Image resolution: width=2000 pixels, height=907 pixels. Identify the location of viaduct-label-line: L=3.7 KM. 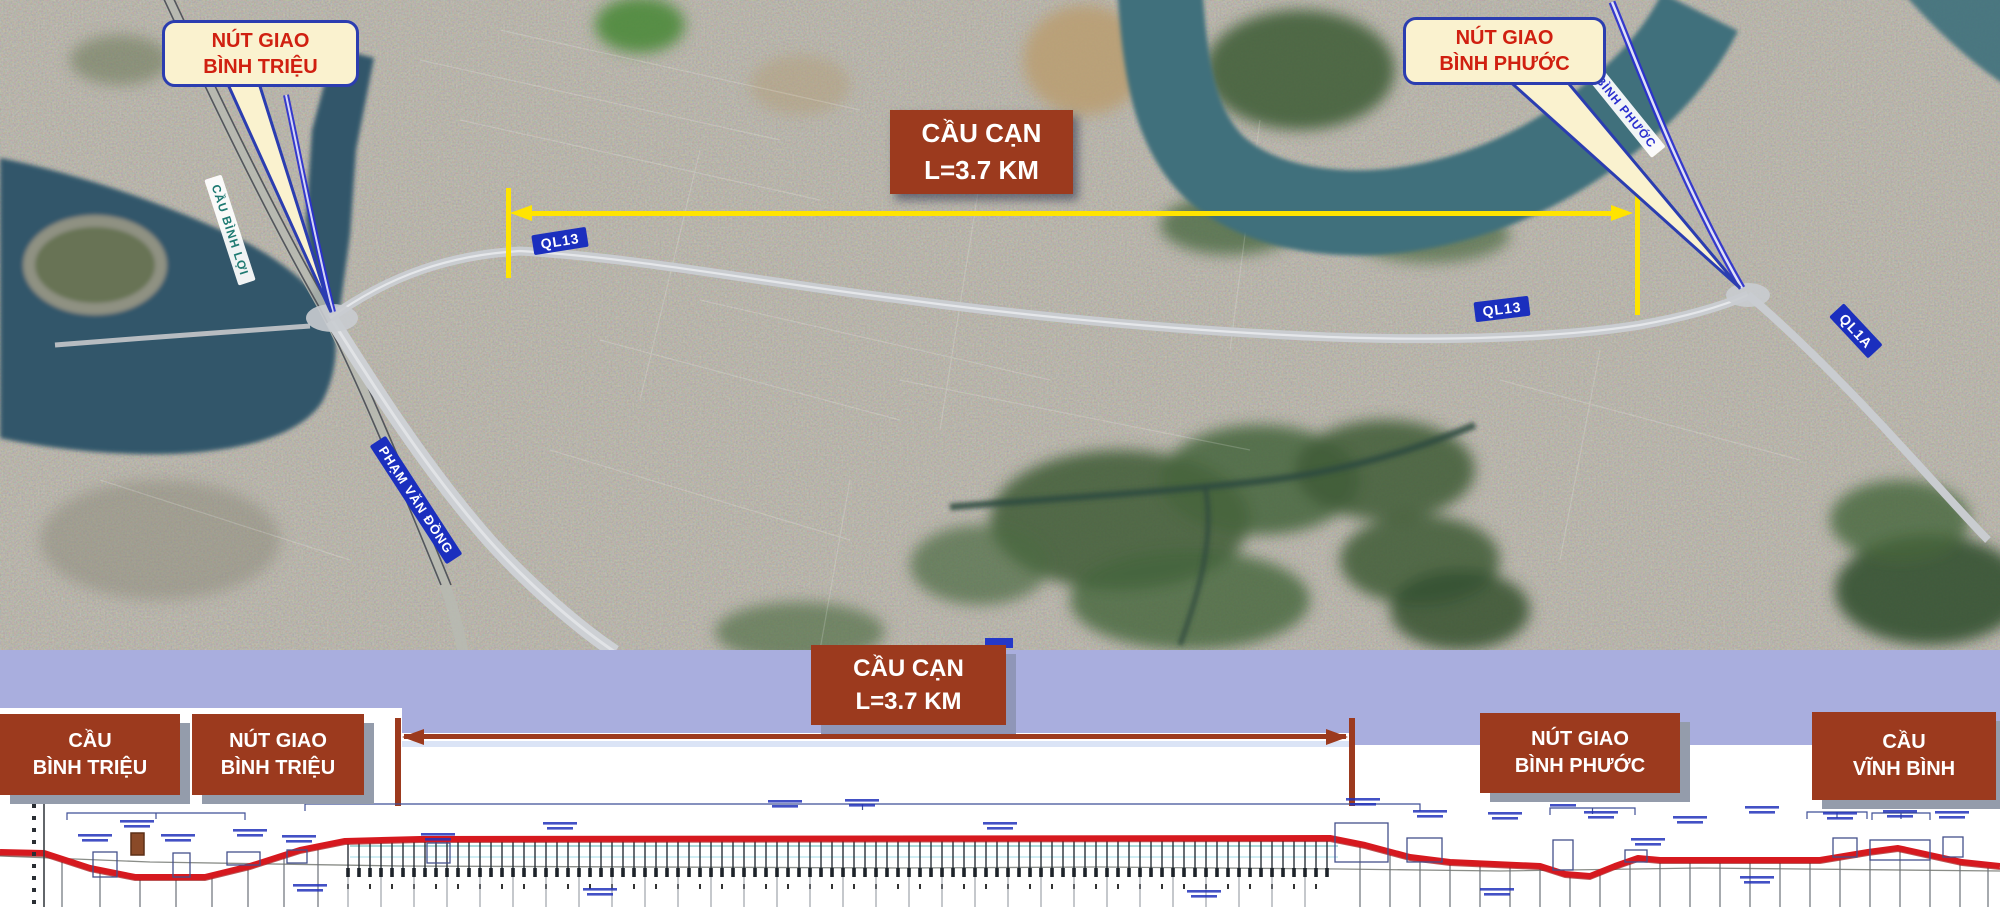
(981, 170).